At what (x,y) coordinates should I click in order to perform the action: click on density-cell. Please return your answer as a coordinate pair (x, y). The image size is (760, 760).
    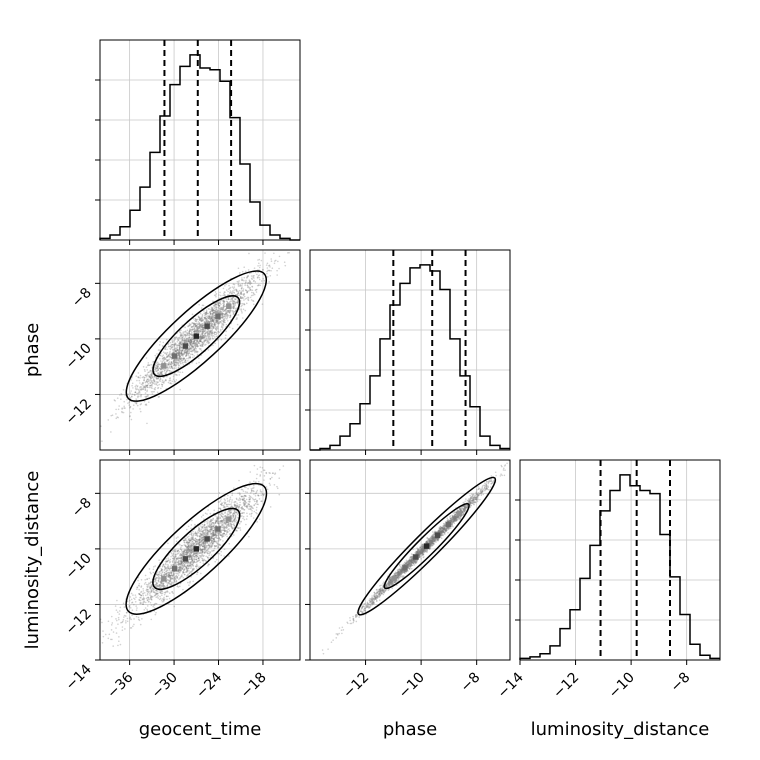
    Looking at the image, I should click on (164, 366).